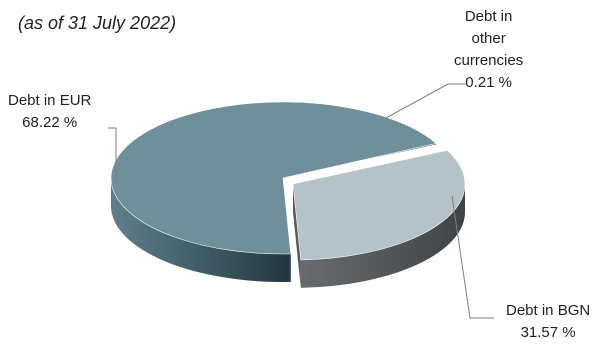 This screenshot has width=612, height=352. Describe the element at coordinates (112, 153) in the screenshot. I see `leader-line-eur` at that location.